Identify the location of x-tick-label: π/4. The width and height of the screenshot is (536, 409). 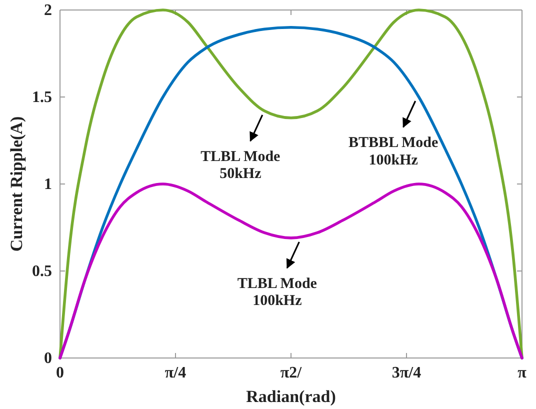
(175, 373).